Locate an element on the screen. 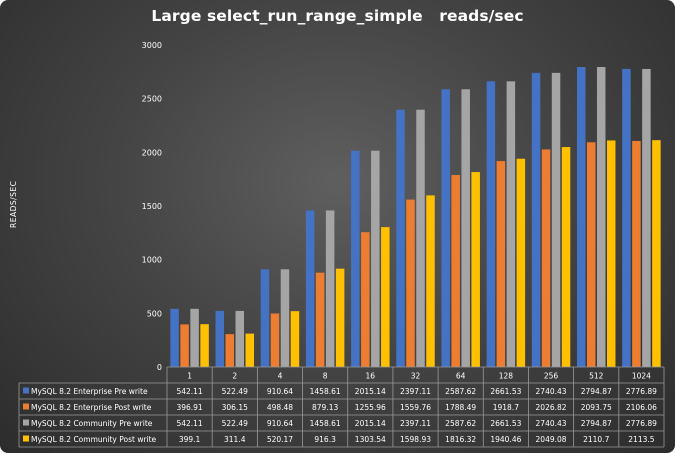 This screenshot has width=675, height=453. data-label: 1458.61 is located at coordinates (325, 423).